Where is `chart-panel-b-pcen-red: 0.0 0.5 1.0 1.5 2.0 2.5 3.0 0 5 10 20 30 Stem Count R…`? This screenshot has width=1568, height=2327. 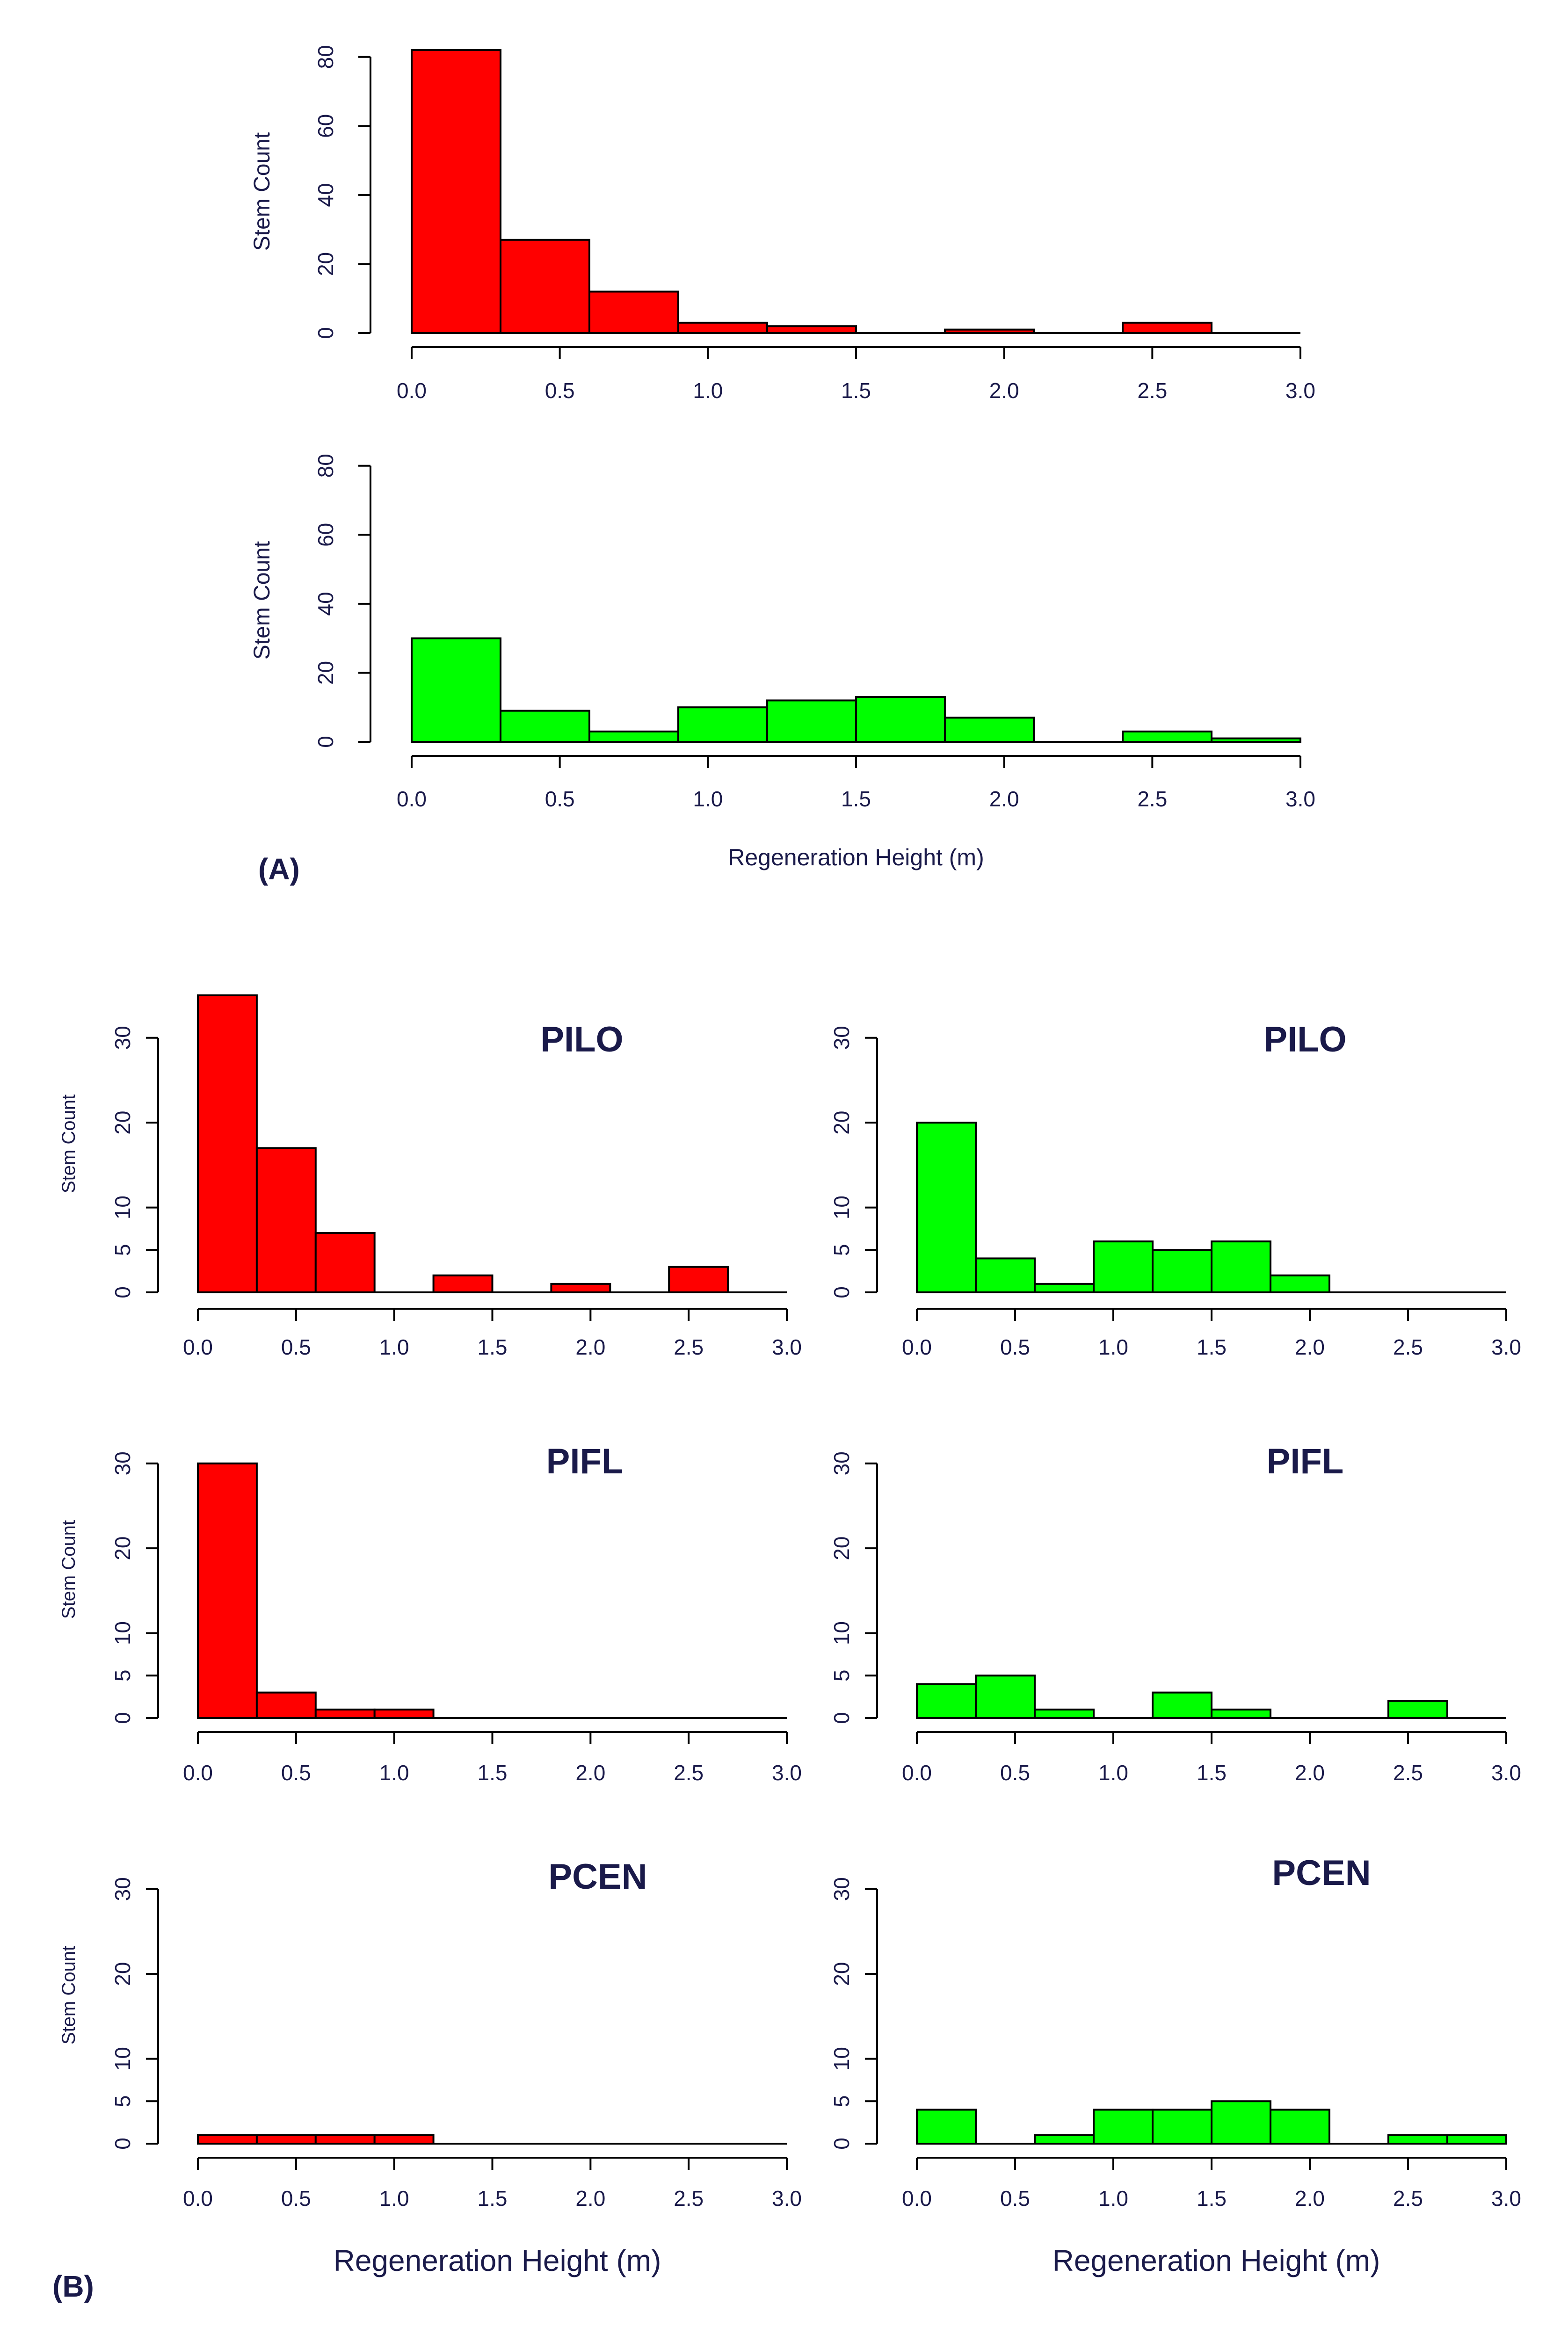 chart-panel-b-pcen-red: 0.0 0.5 1.0 1.5 2.0 2.5 3.0 0 5 10 20 30 Stem Count R… is located at coordinates (430, 2067).